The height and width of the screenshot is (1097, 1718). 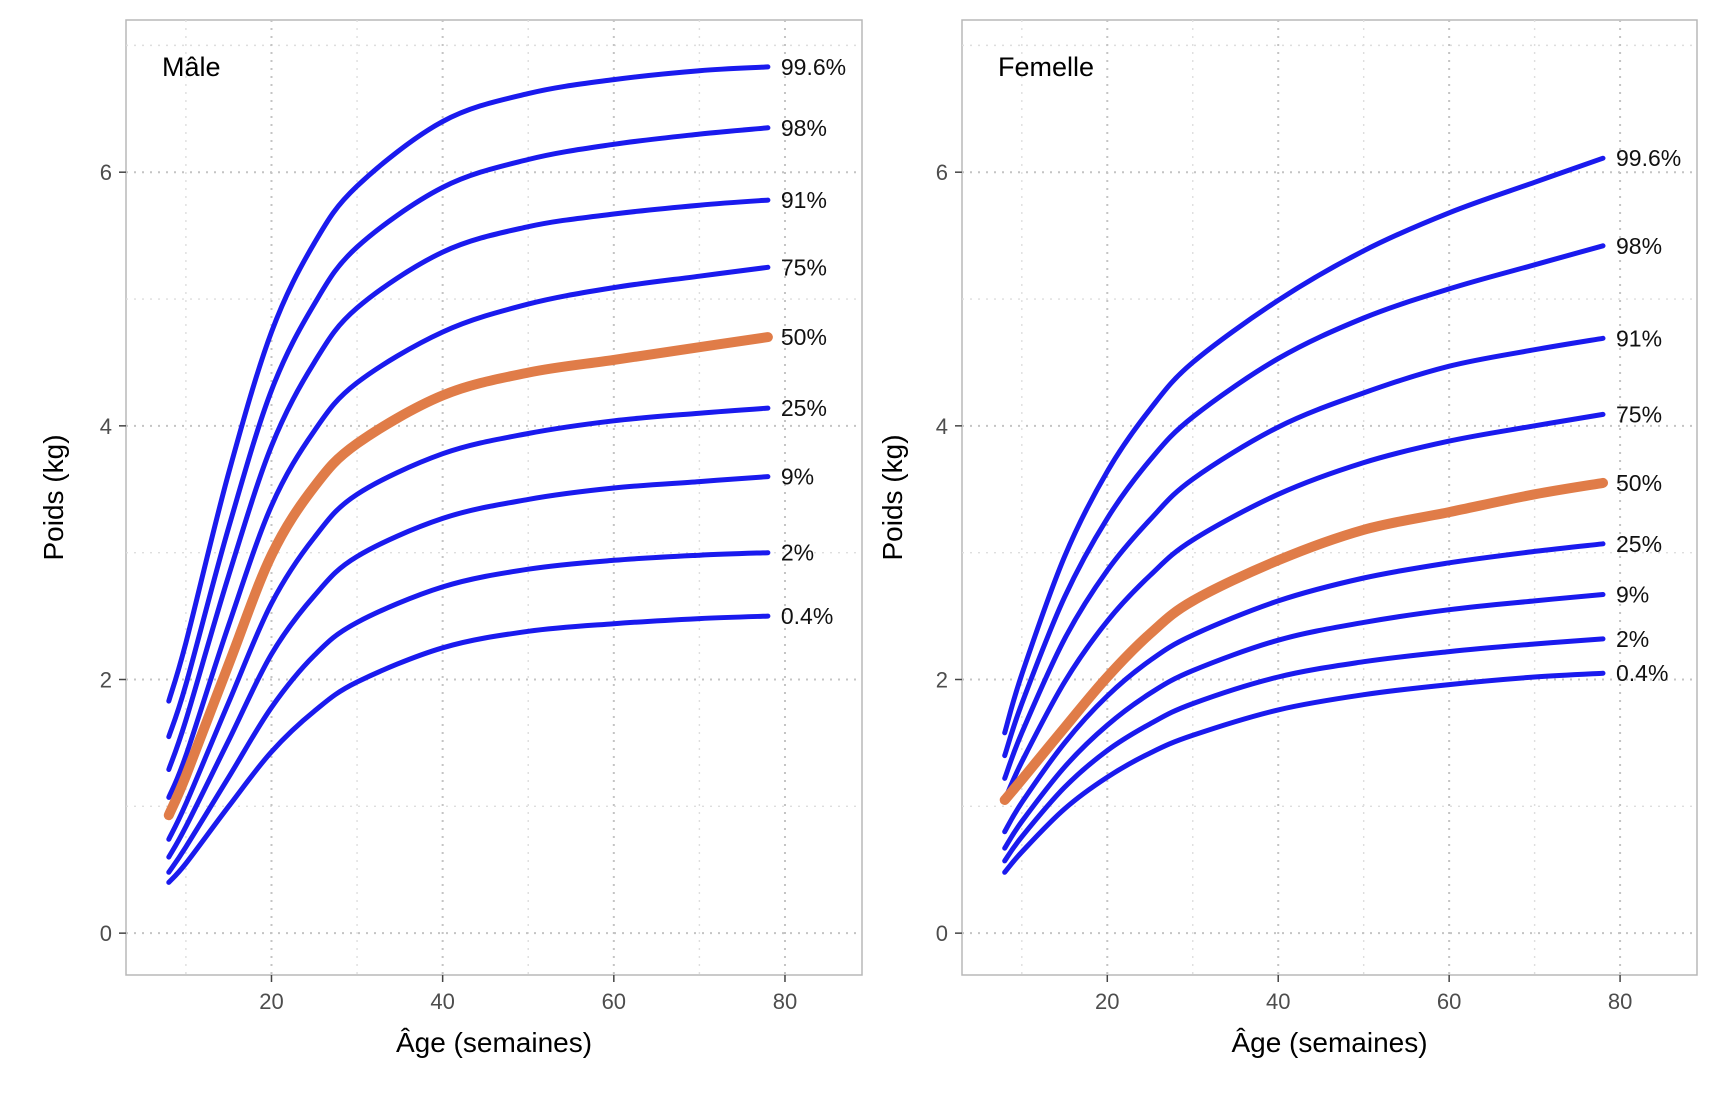 I want to click on median-line, so click(x=1303, y=641).